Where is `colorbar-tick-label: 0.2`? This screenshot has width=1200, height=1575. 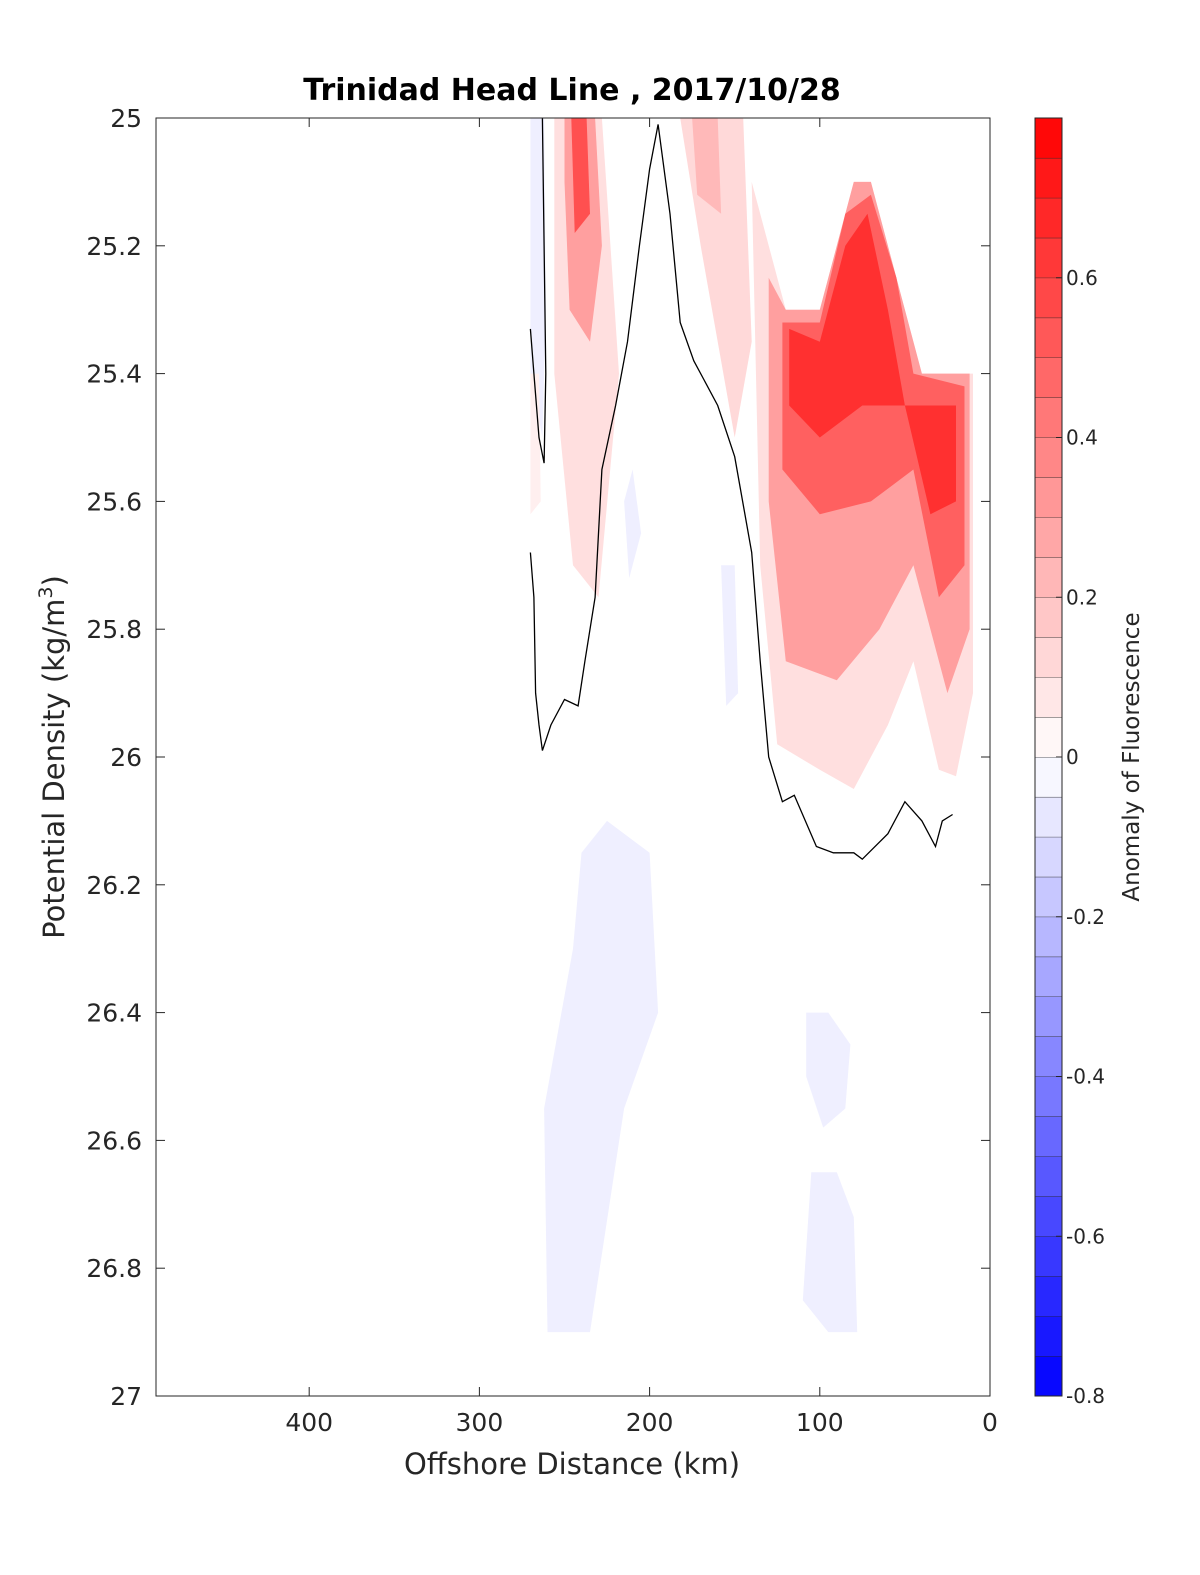
colorbar-tick-label: 0.2 is located at coordinates (1082, 597).